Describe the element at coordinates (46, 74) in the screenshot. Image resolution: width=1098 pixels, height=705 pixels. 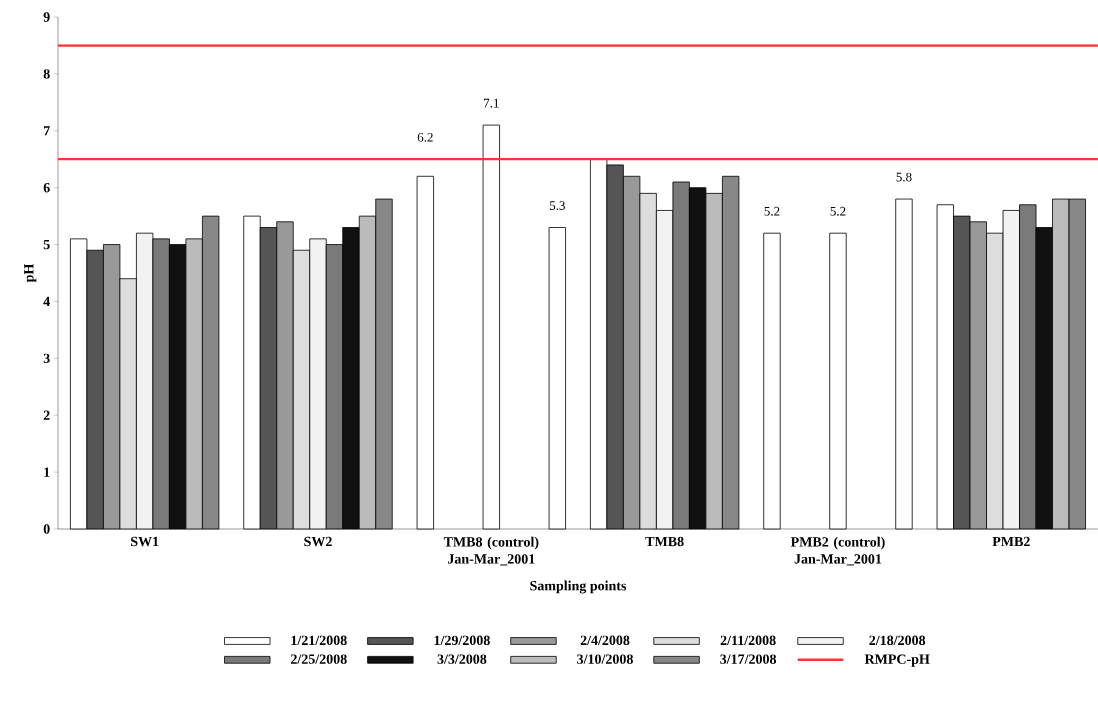
I see `y-tick-label: 8` at that location.